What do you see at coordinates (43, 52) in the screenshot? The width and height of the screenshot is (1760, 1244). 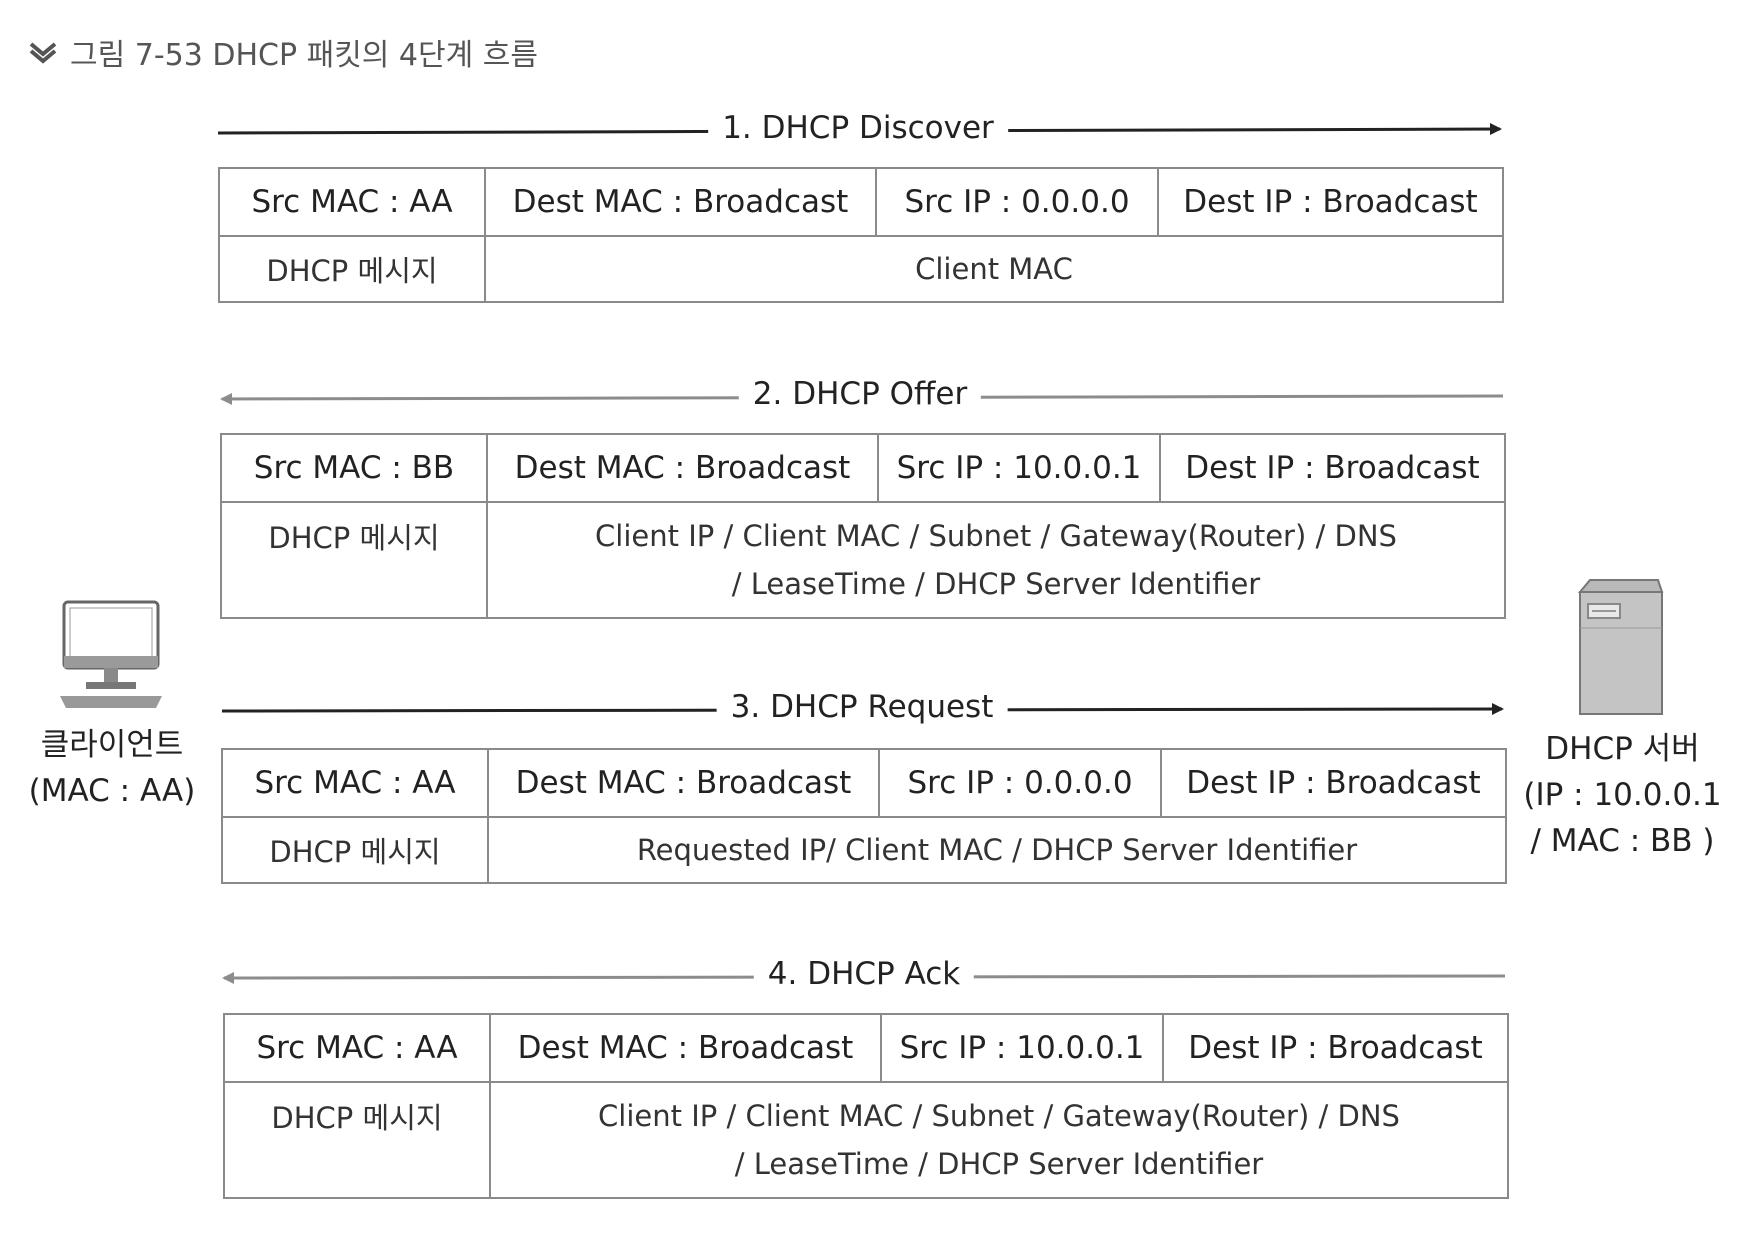 I see `double-chevron-down-icon` at bounding box center [43, 52].